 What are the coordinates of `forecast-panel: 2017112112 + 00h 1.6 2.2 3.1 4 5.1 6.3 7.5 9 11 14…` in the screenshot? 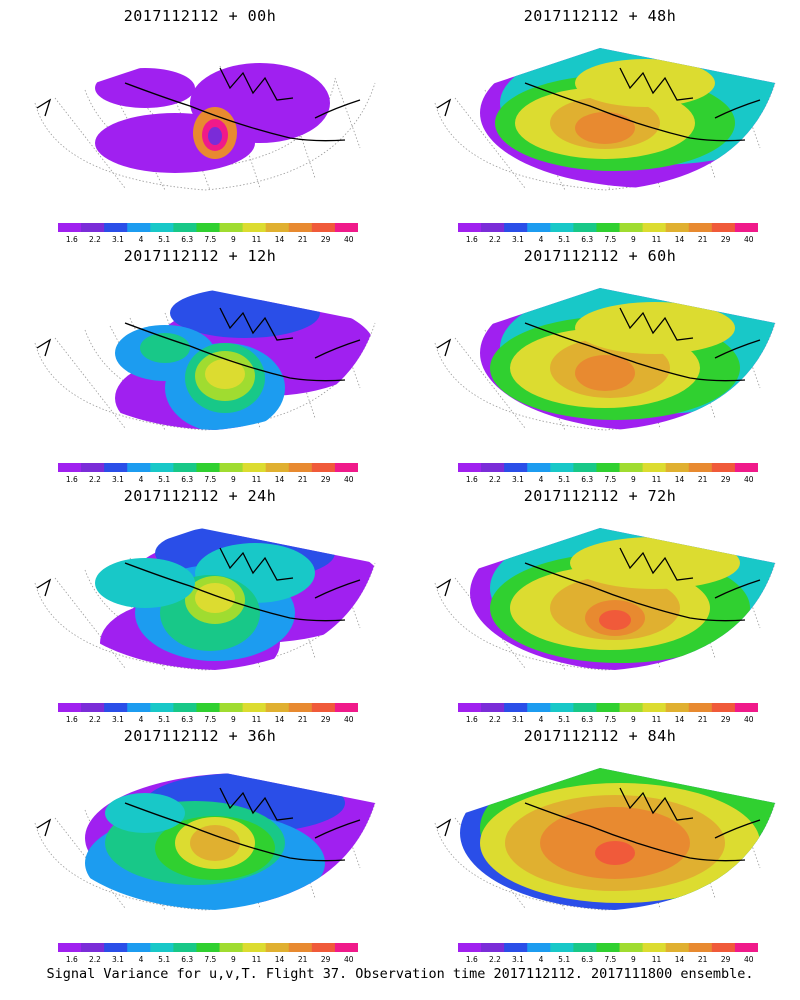 It's located at (200, 121).